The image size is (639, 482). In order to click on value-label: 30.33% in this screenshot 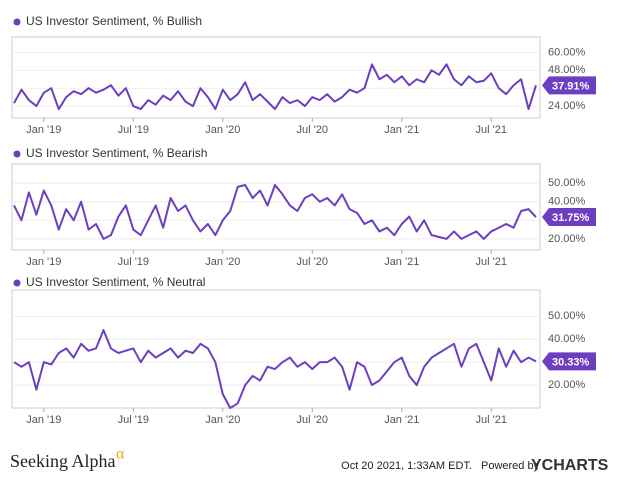, I will do `click(571, 362)`.